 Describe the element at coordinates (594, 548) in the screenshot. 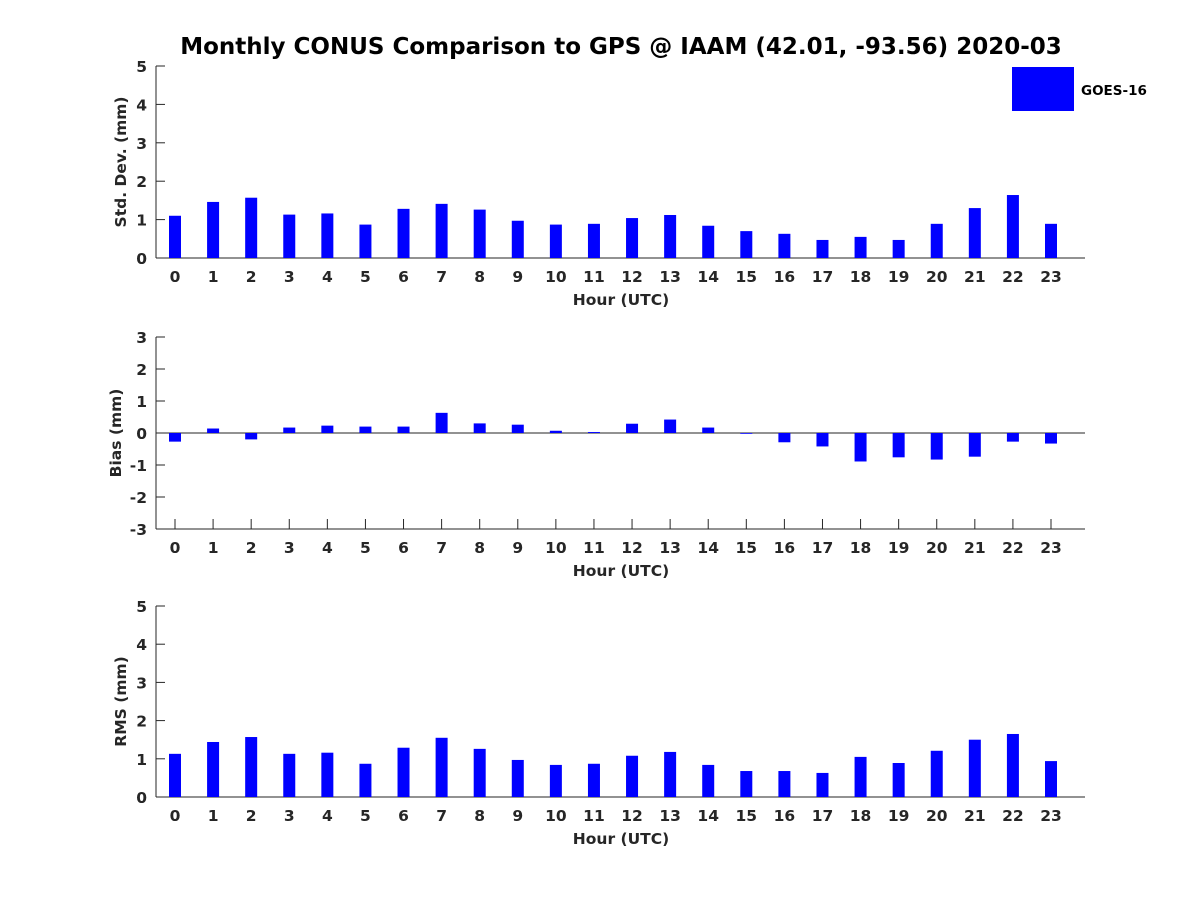

I see `x-tick-label: 11` at that location.